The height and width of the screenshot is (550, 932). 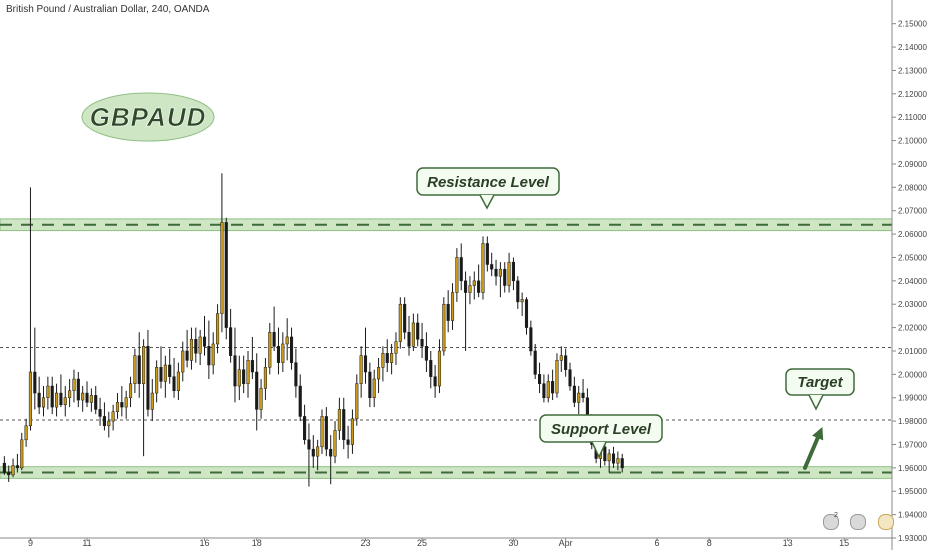 What do you see at coordinates (858, 522) in the screenshot?
I see `globe-icon` at bounding box center [858, 522].